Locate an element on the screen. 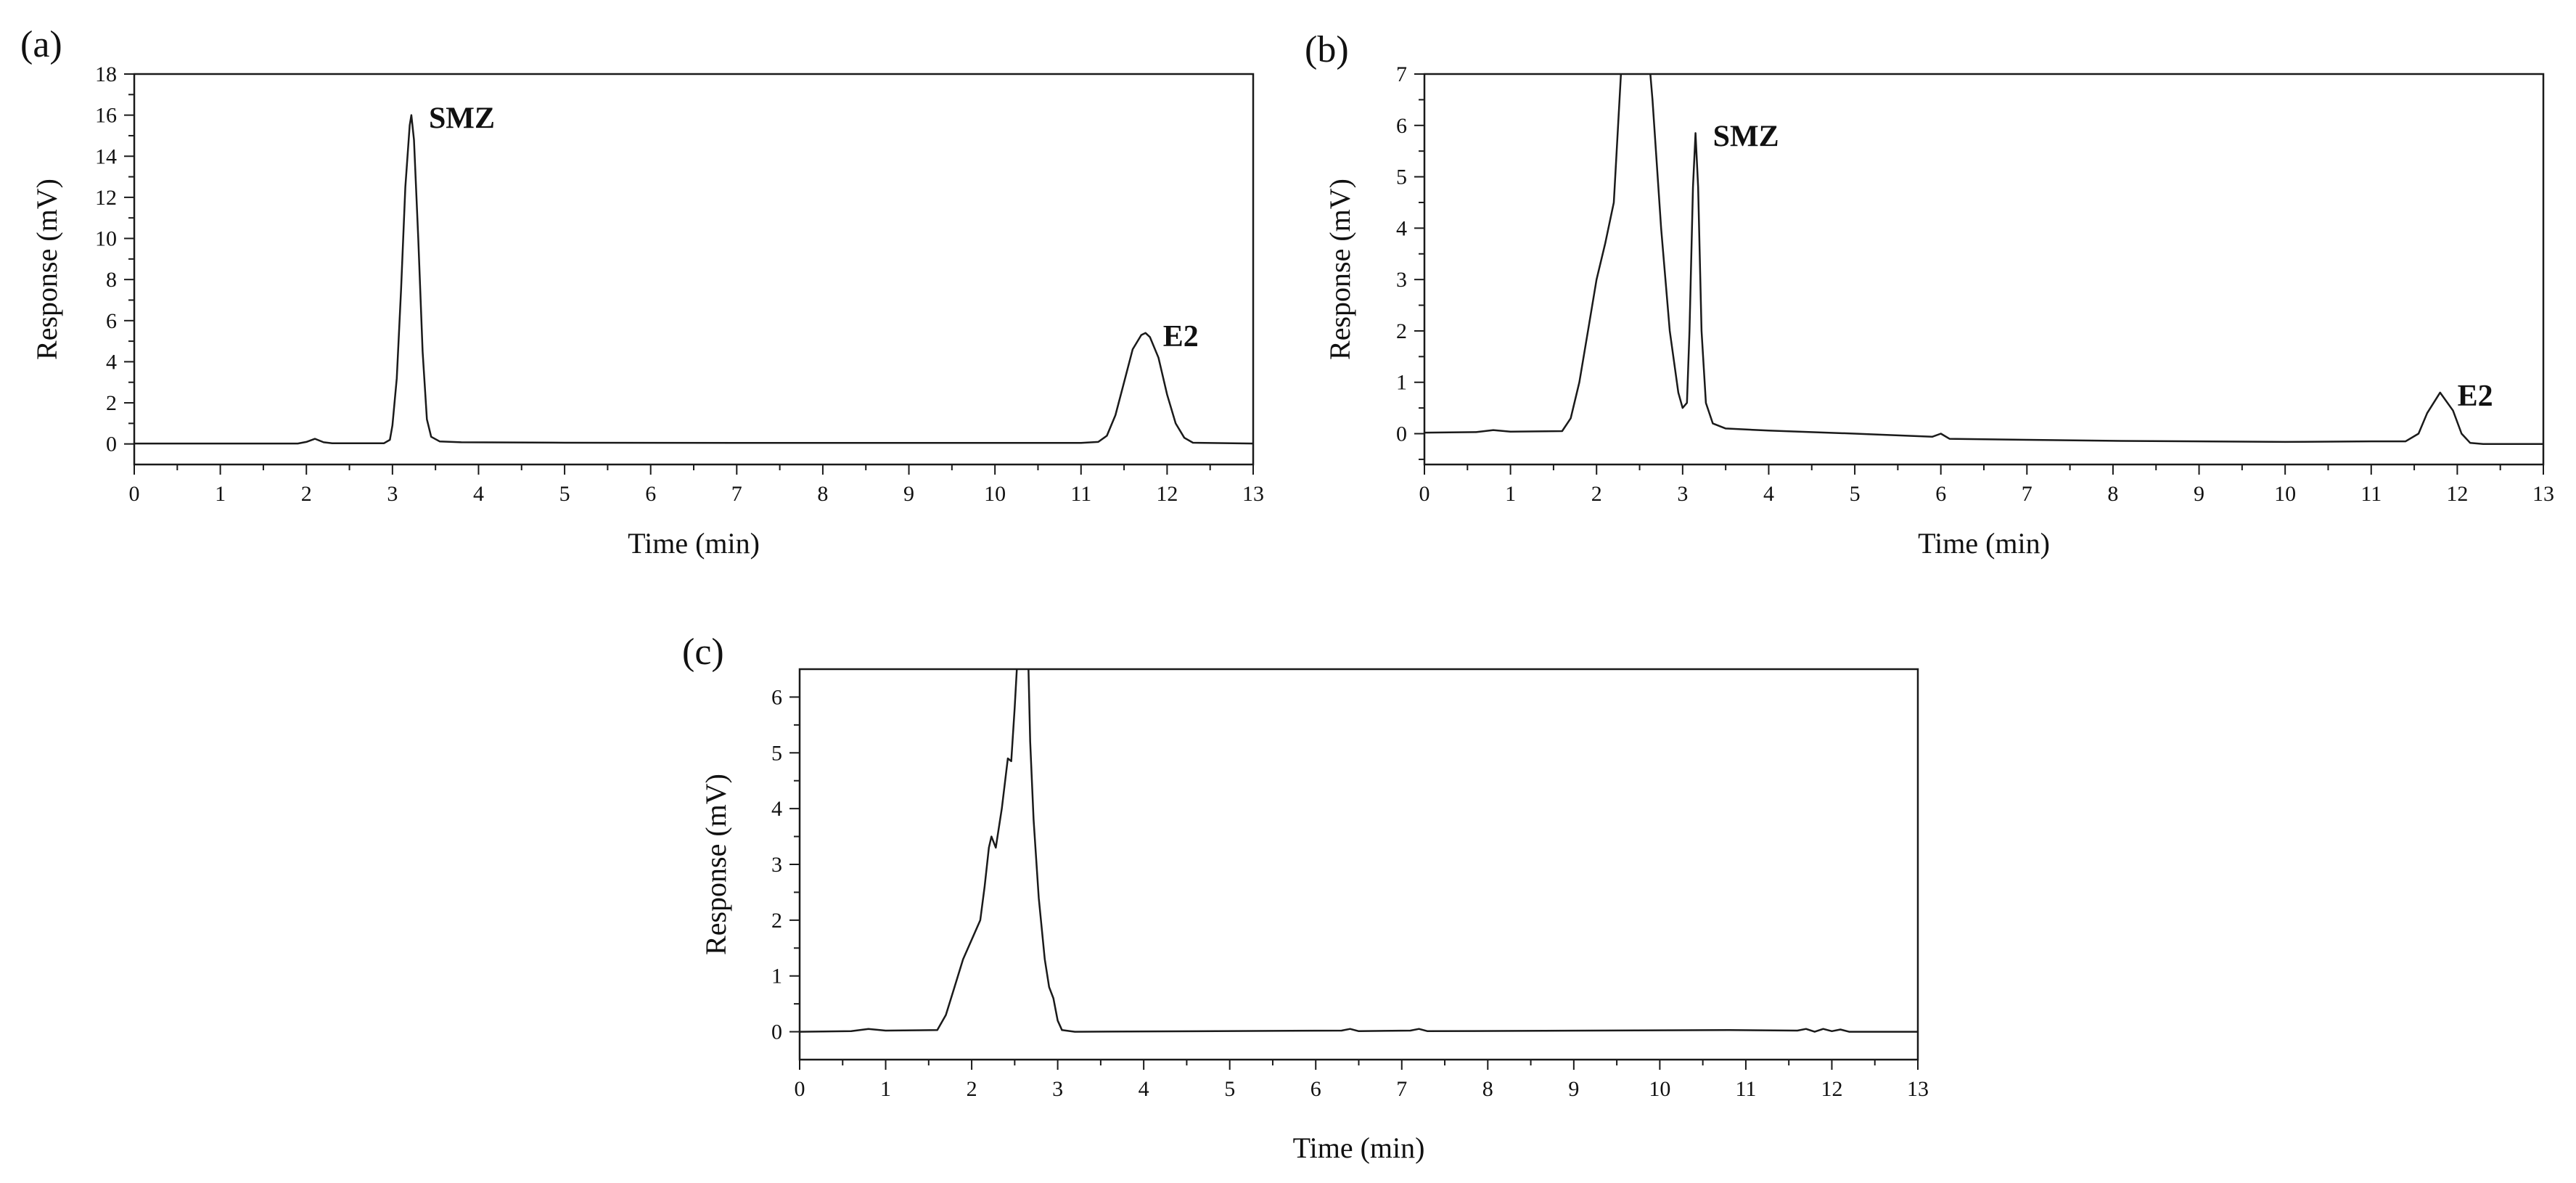 The height and width of the screenshot is (1183, 2576). panel-label-b: (b) is located at coordinates (1327, 50).